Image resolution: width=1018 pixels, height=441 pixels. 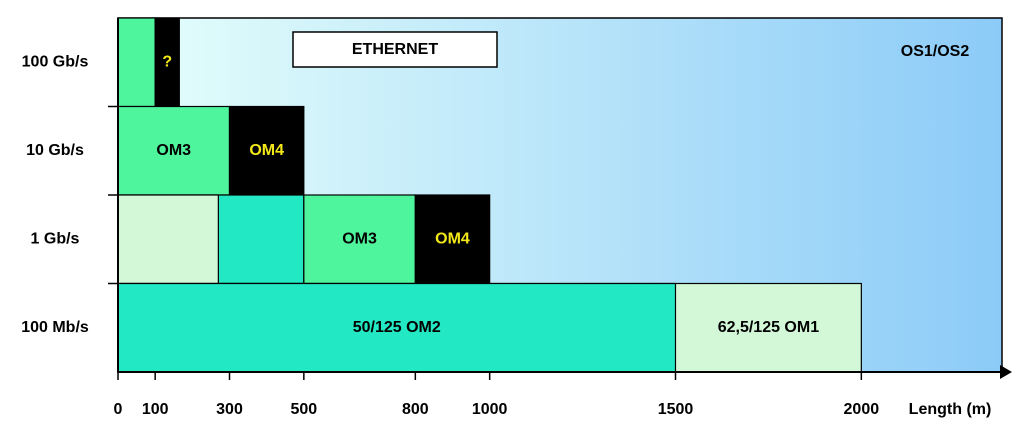 I want to click on range-label: 50/125 OM2, so click(x=397, y=327).